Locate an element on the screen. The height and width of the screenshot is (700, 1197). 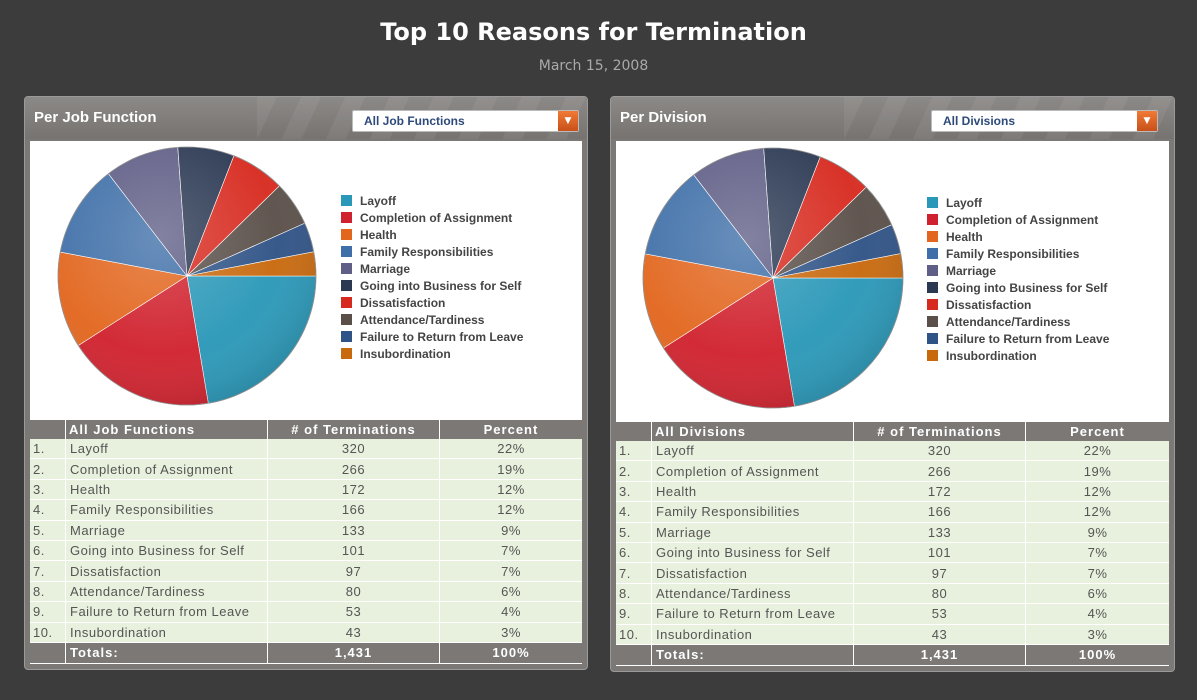
header-category: All Job Functions is located at coordinates (166, 429).